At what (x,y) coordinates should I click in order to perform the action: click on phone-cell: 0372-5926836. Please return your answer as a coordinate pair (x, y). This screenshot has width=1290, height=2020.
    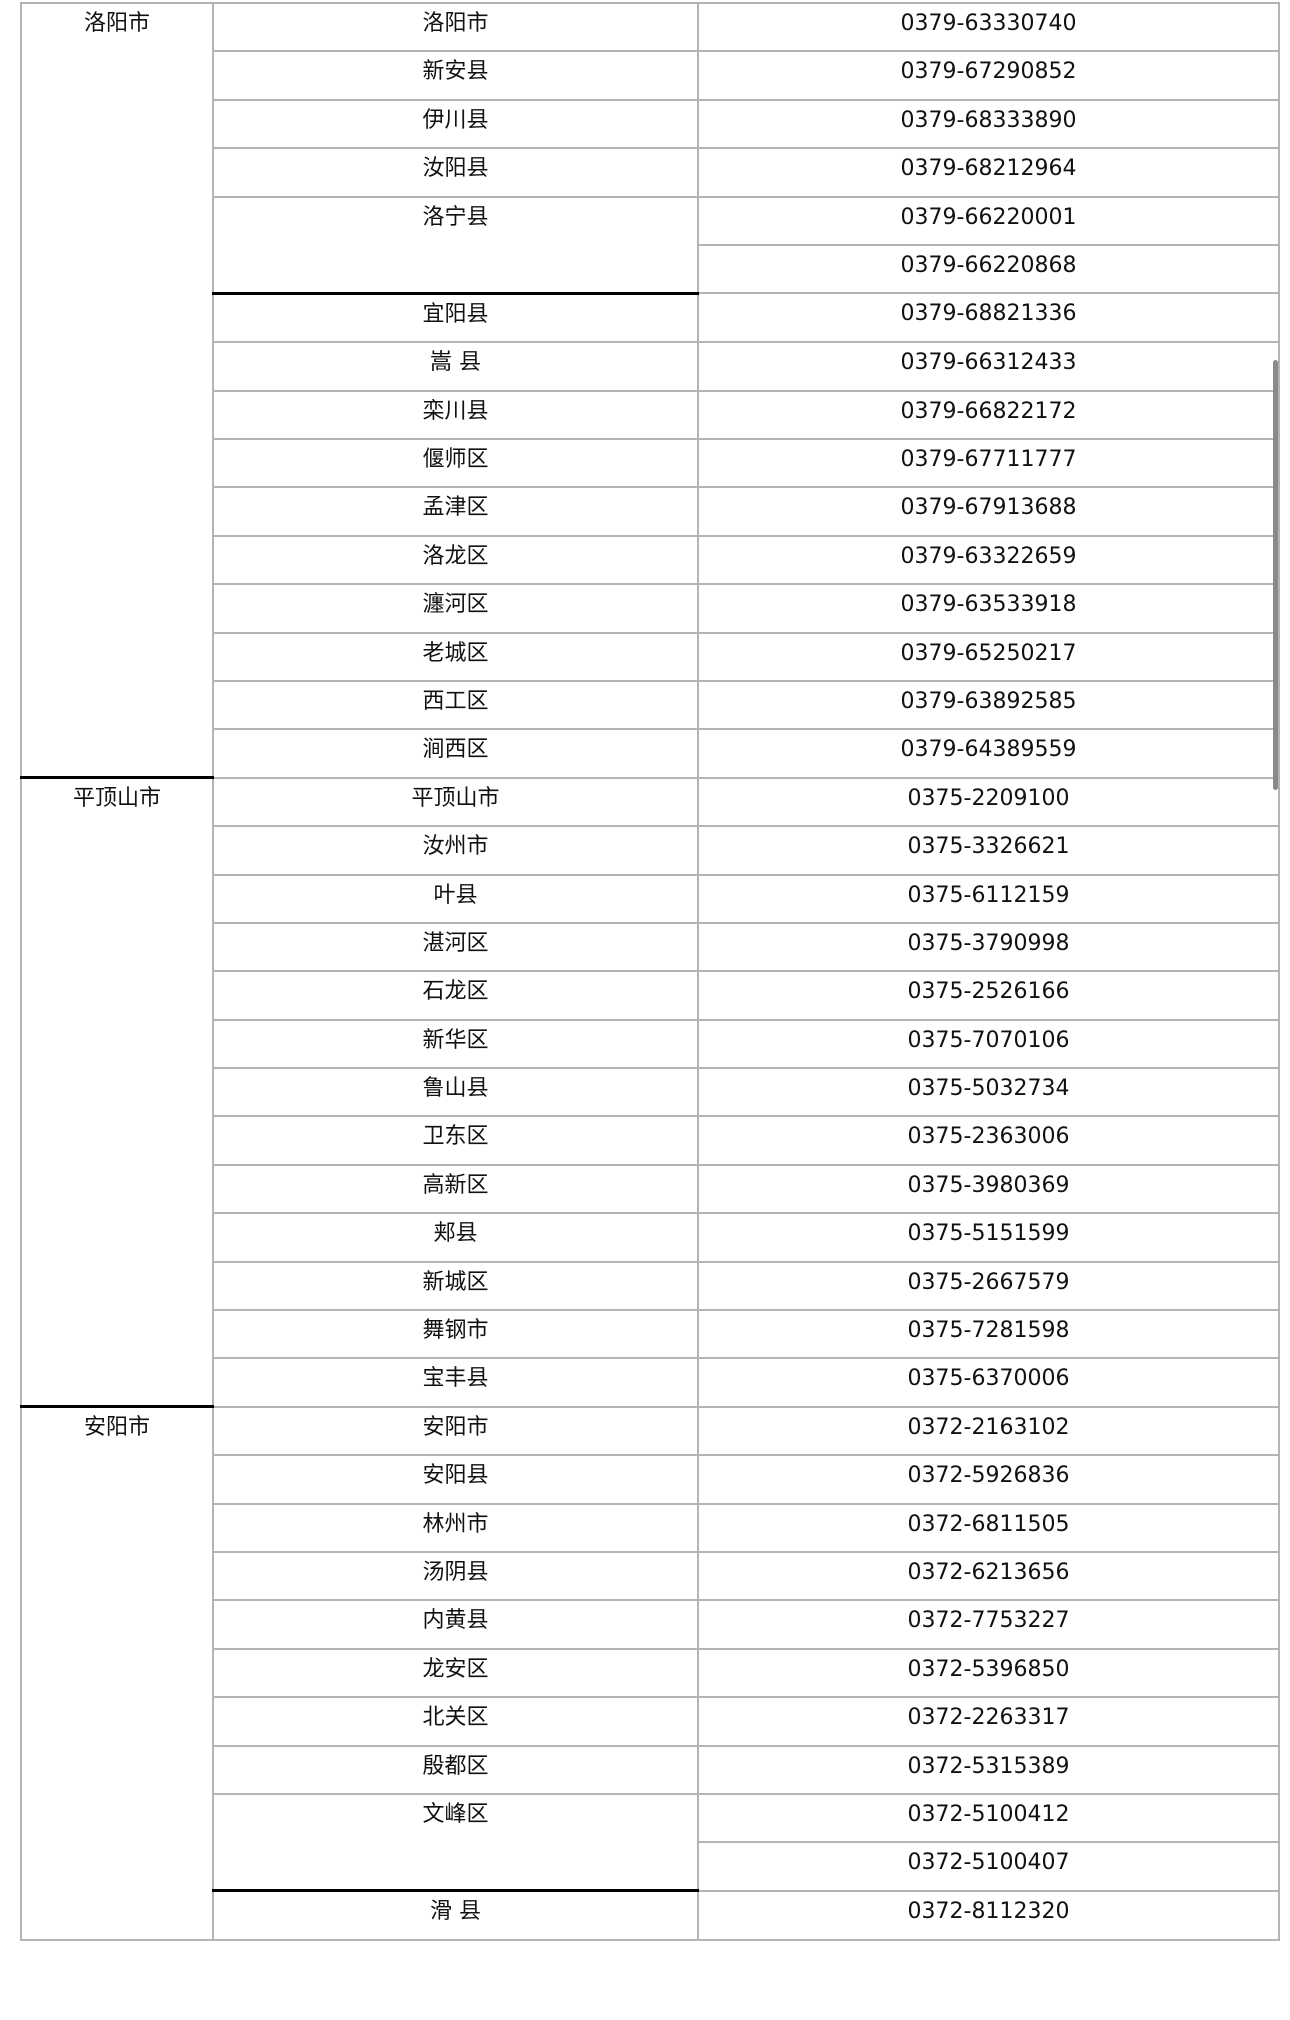
    Looking at the image, I should click on (988, 1479).